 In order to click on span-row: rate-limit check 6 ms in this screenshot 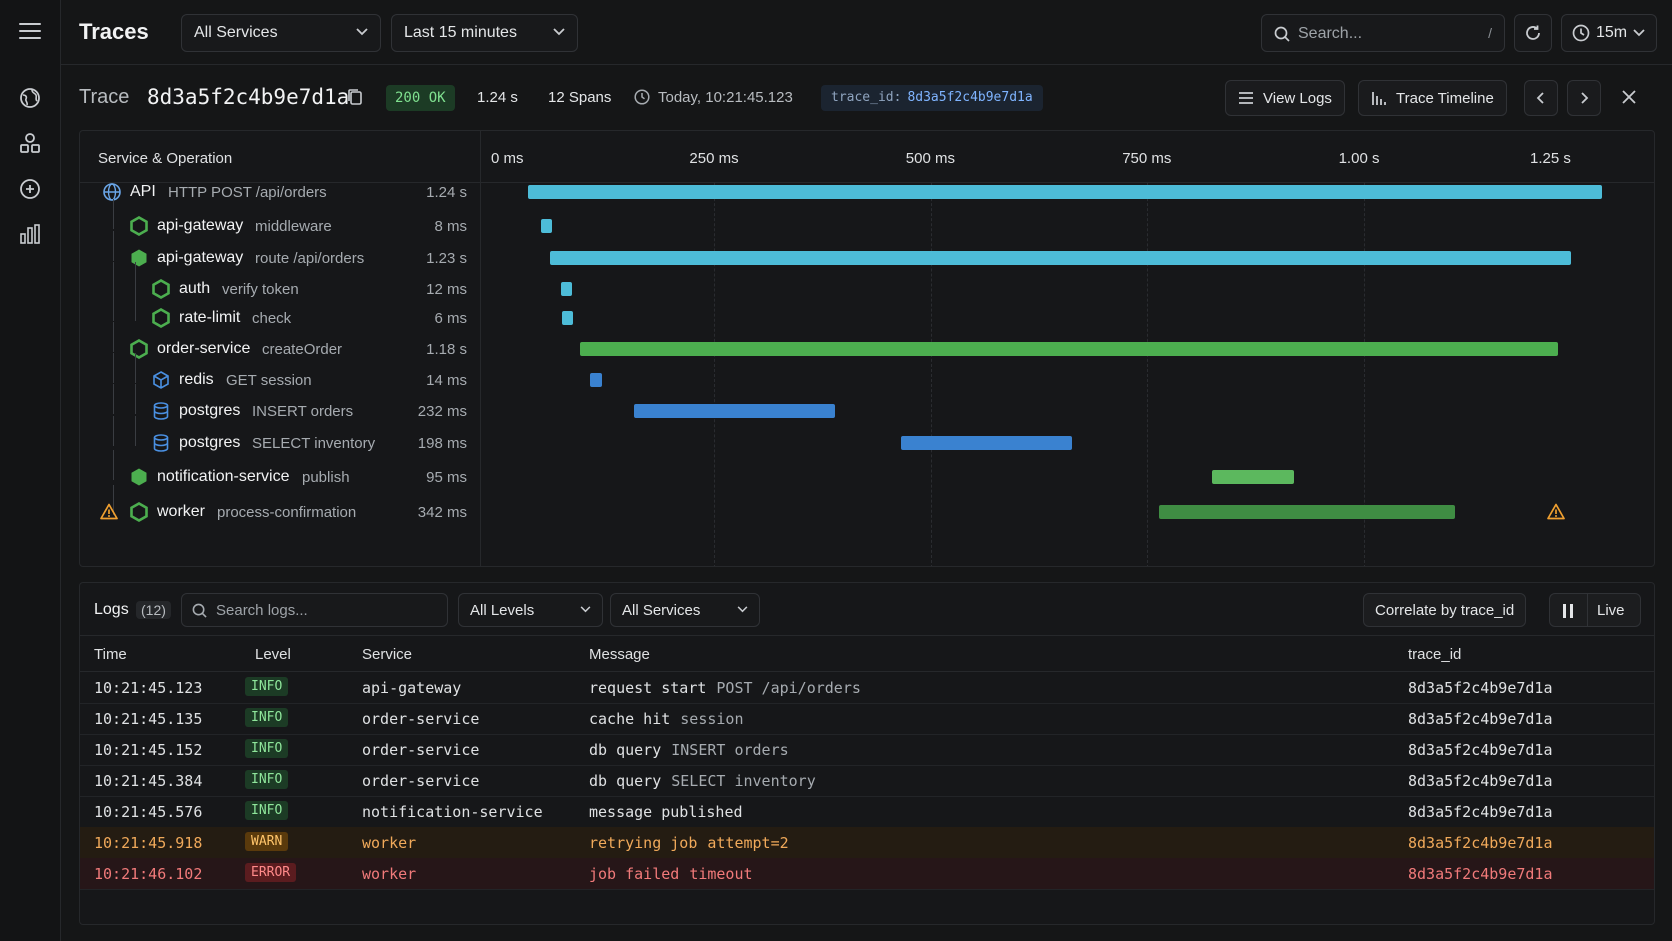, I will do `click(280, 312)`.